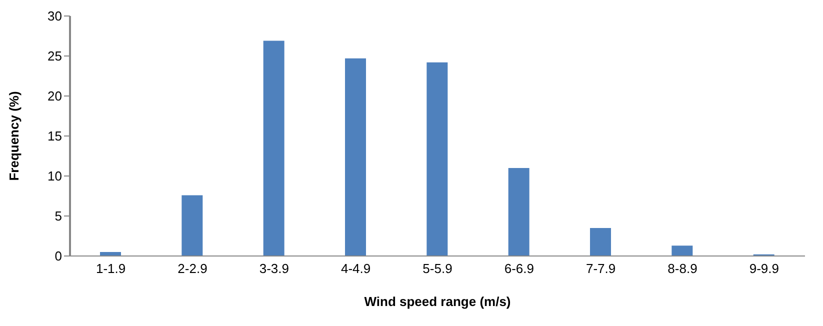  I want to click on x-tick-label: 1-1.9, so click(111, 268).